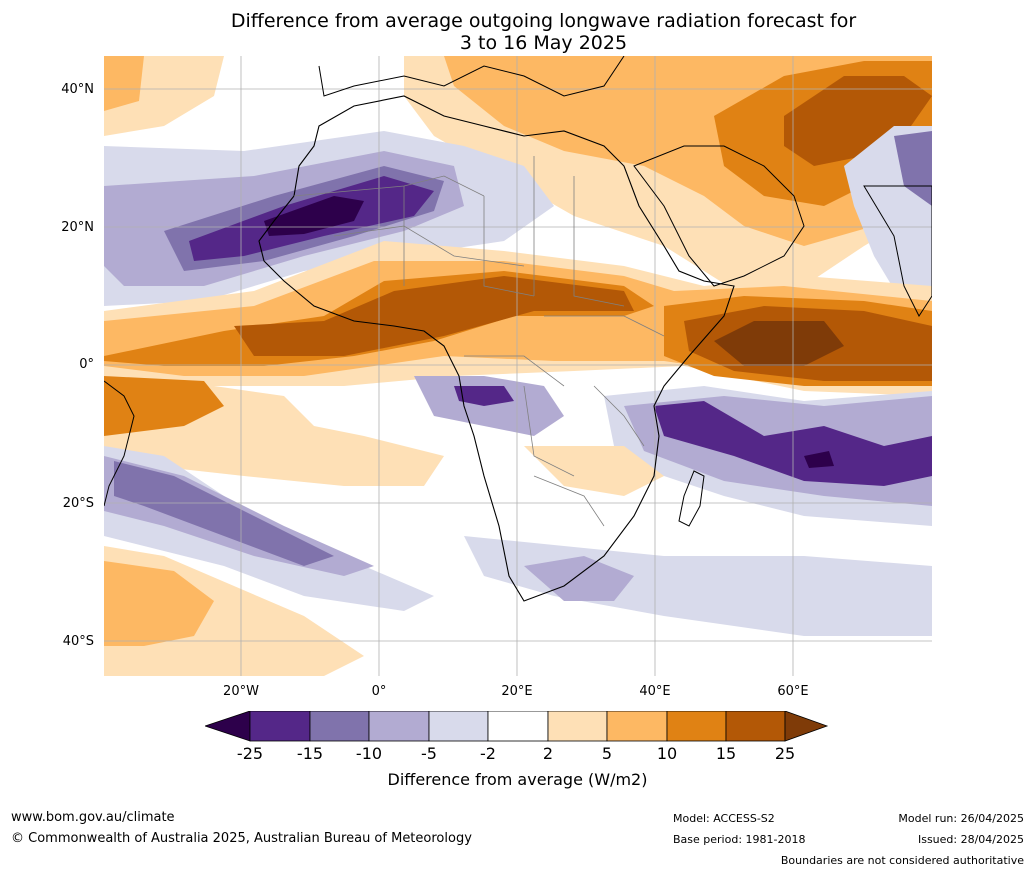 The image size is (1035, 873). Describe the element at coordinates (429, 753) in the screenshot. I see `colorbar-tick: -5` at that location.